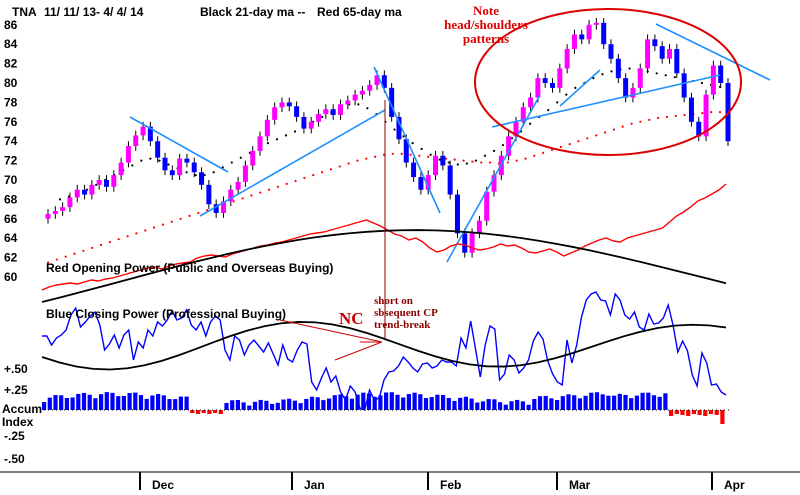  What do you see at coordinates (166, 314) in the screenshot?
I see `blue-closing-power-label: Blue Closing Power (Professional Buying)` at bounding box center [166, 314].